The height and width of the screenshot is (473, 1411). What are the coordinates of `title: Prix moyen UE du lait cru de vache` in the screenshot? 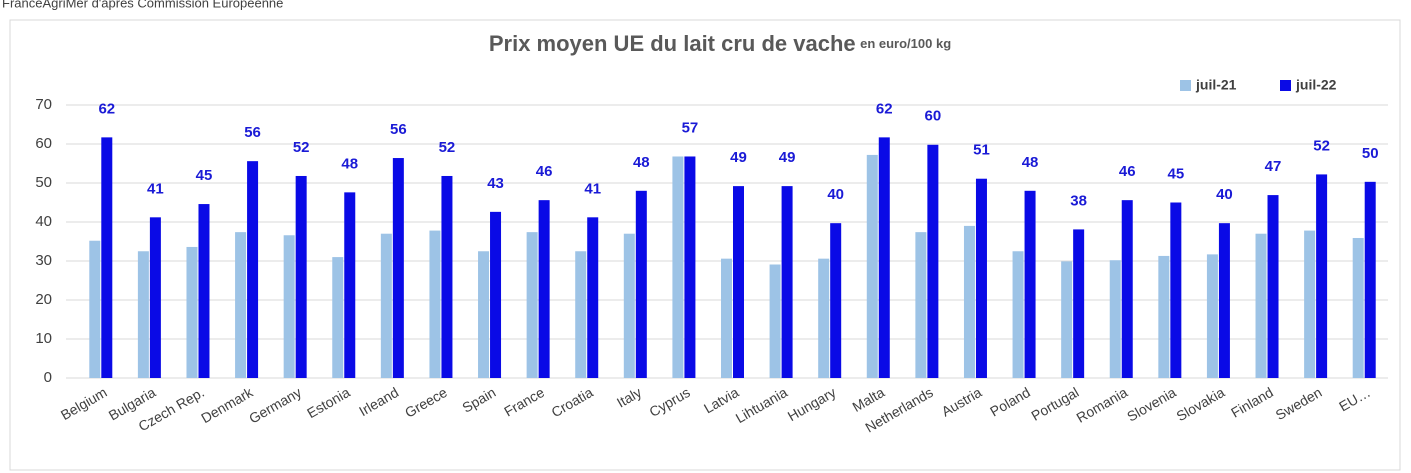 It's located at (672, 43).